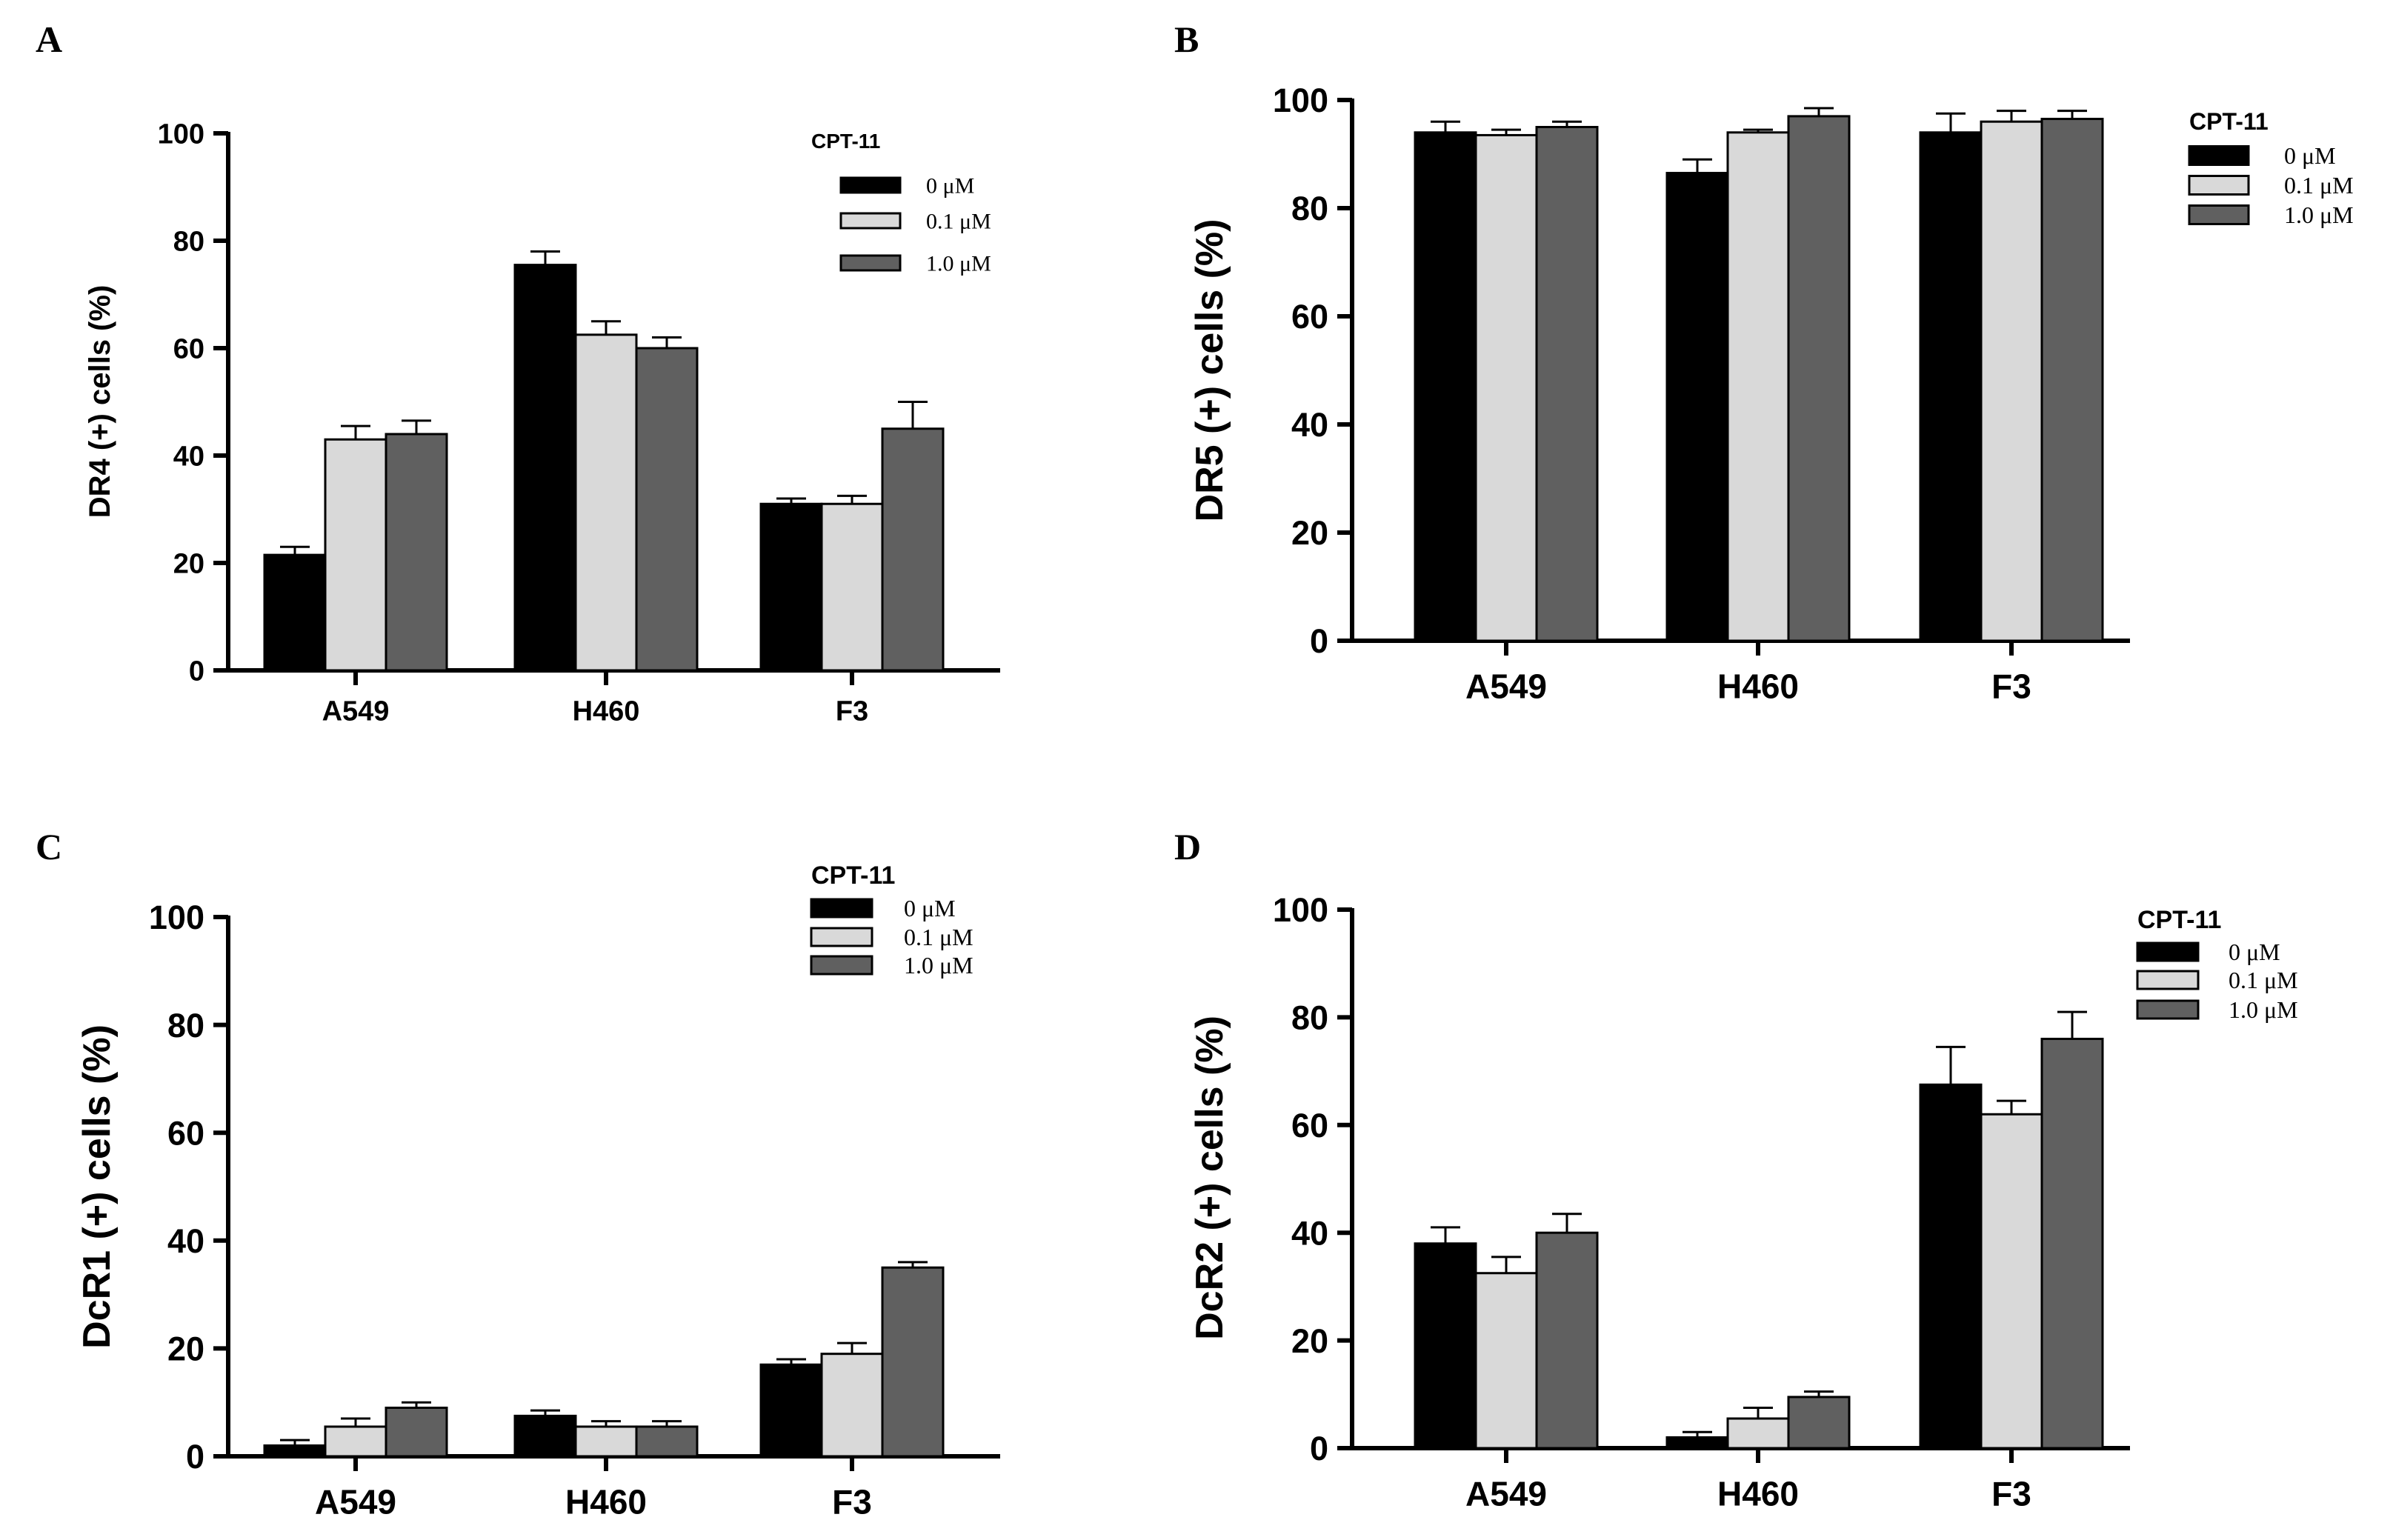 This screenshot has height=1540, width=2393. Describe the element at coordinates (1309, 1125) in the screenshot. I see `y-tick-label: 60` at that location.